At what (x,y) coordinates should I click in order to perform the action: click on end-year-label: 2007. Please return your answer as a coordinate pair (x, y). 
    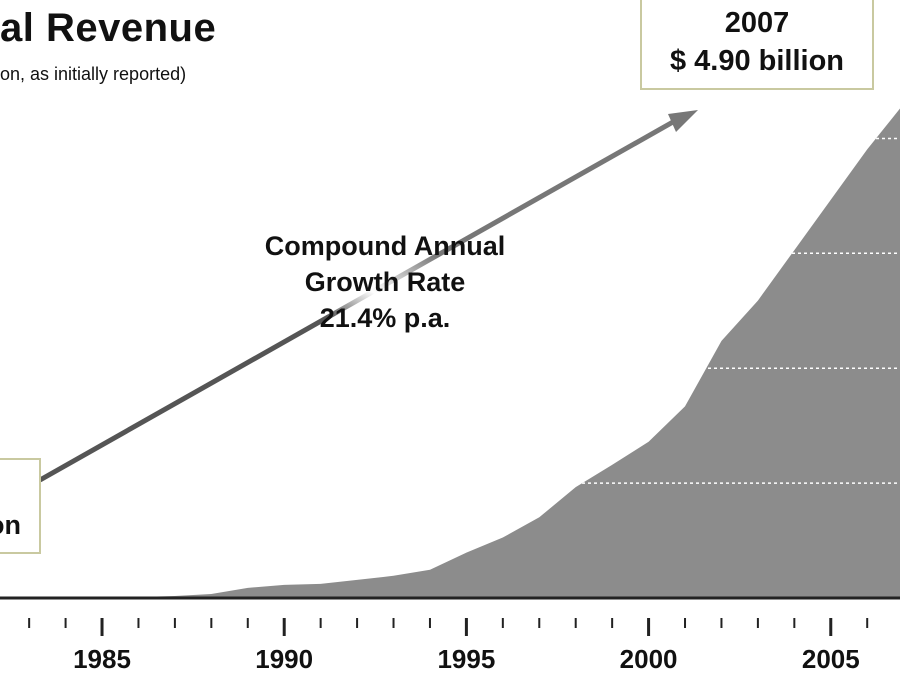
    Looking at the image, I should click on (757, 23).